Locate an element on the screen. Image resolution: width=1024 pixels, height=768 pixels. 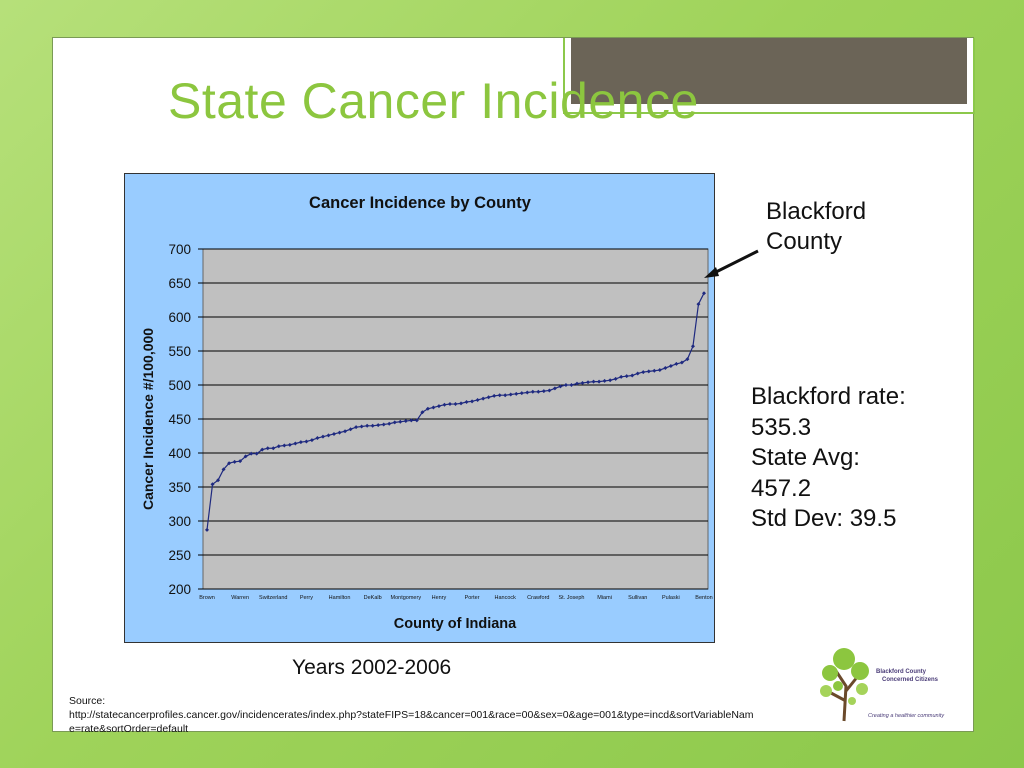
slide-title: State Cancer Incidence is located at coordinates (433, 101).